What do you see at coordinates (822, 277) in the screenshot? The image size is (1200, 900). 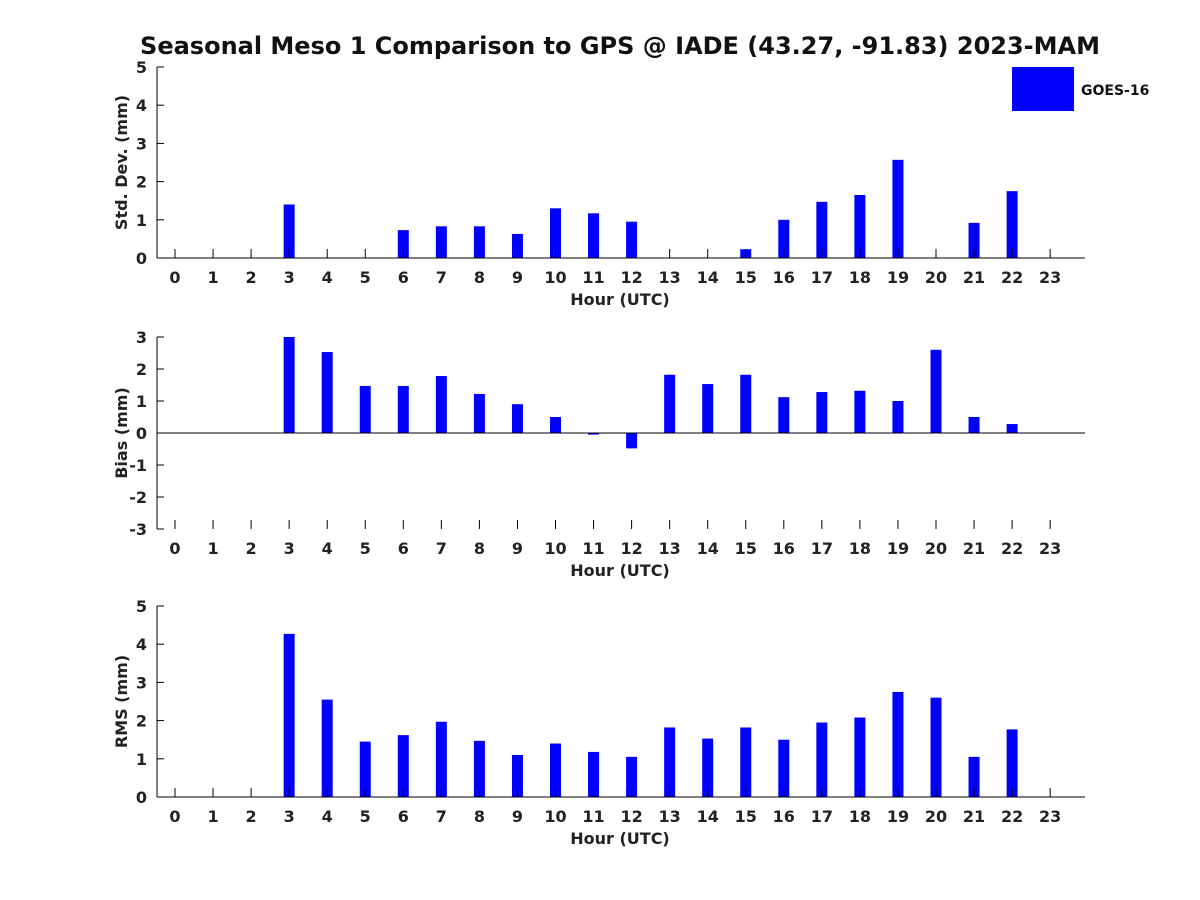 I see `x-tick-label: 17` at bounding box center [822, 277].